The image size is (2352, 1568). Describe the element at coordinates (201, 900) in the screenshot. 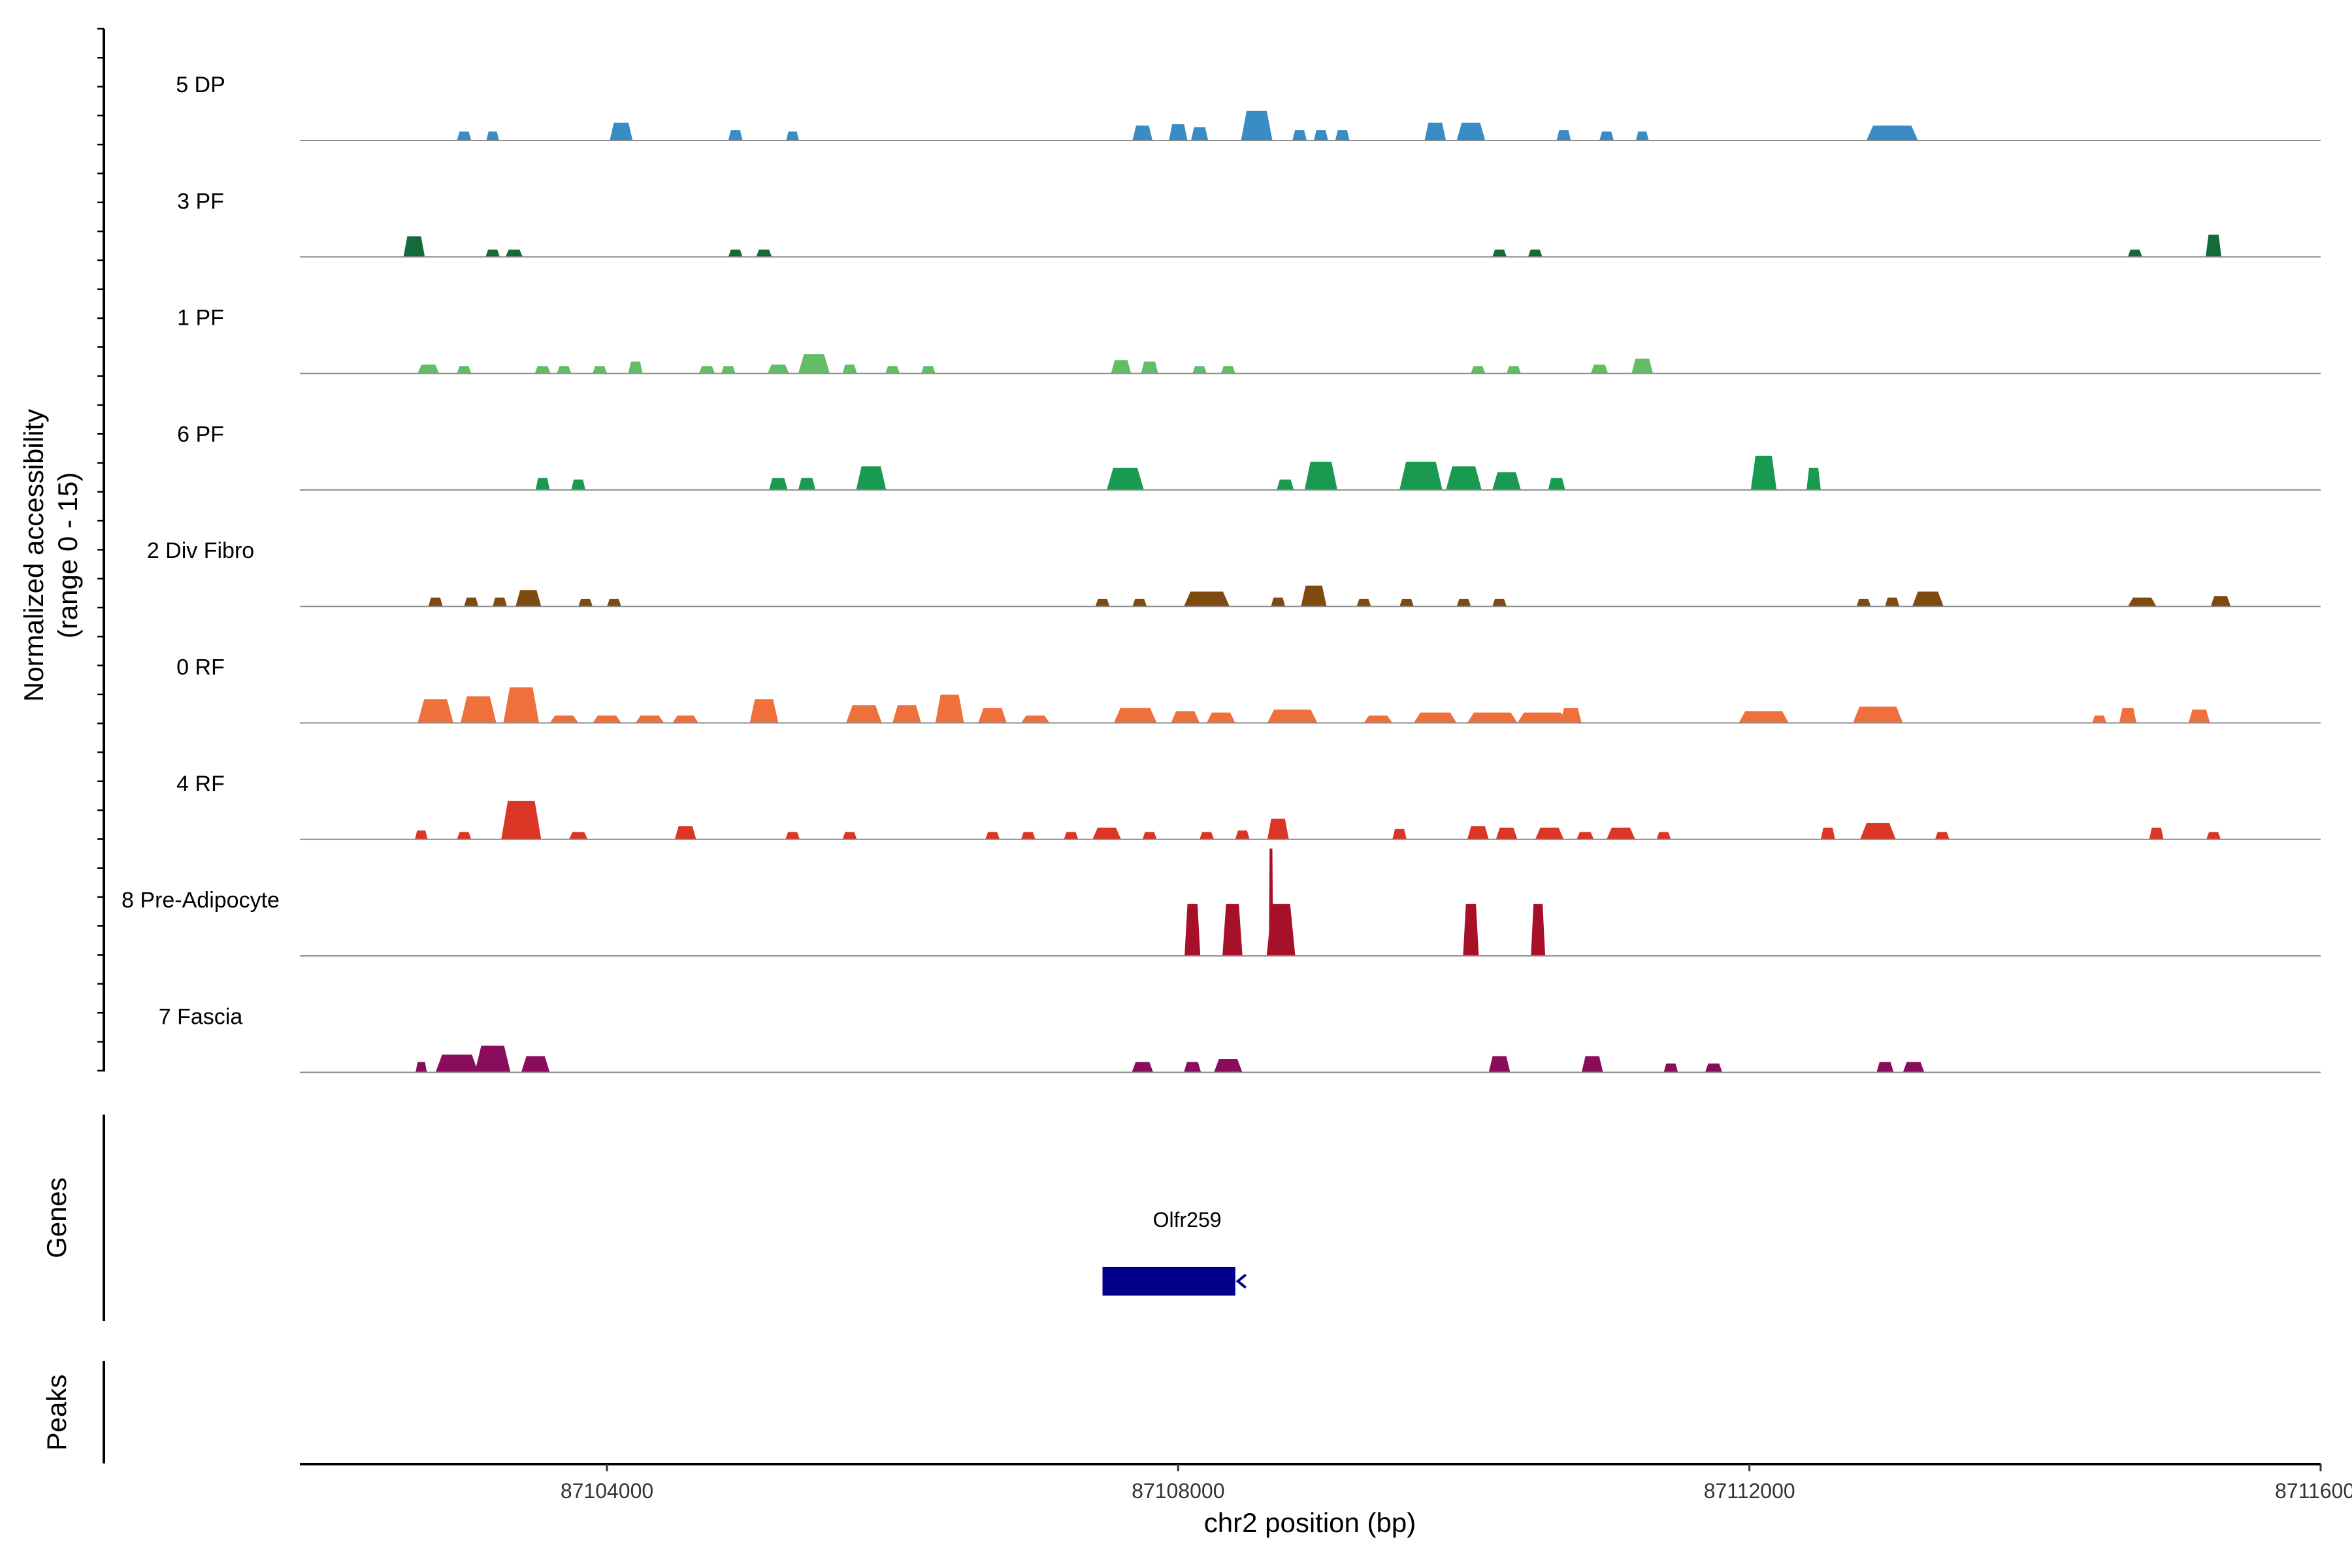

I see `track-label-8-pre-adipocyte: 8 Pre-Adipocyte` at that location.